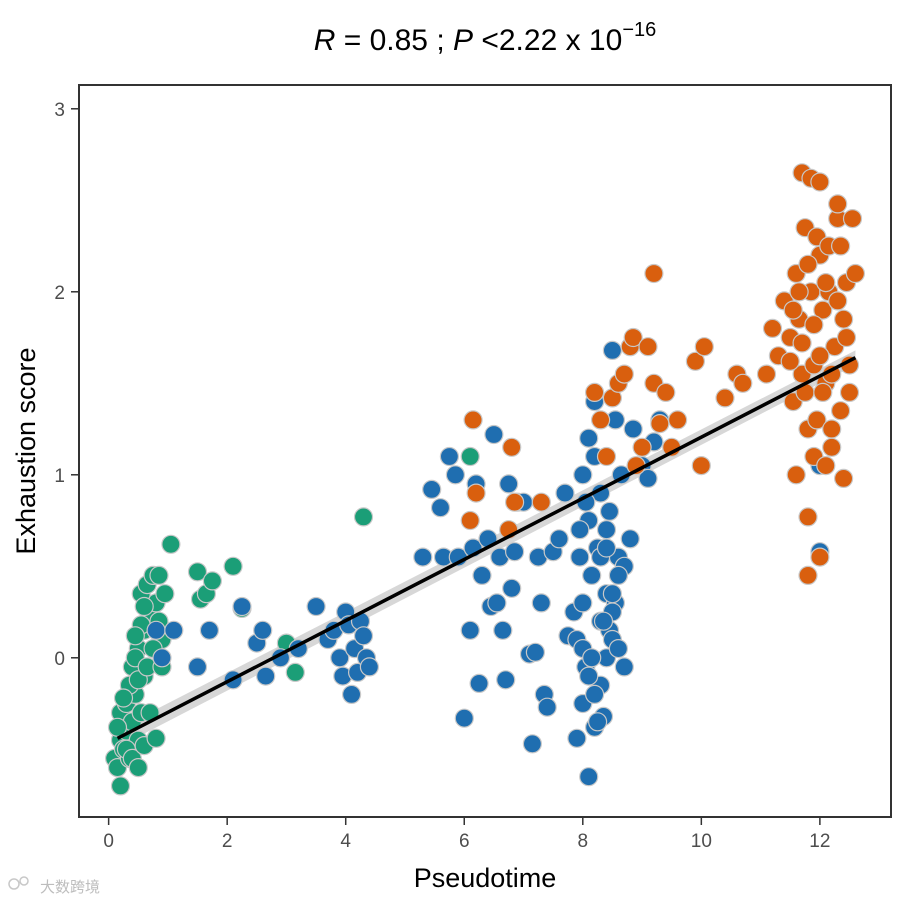 The image size is (906, 904). What do you see at coordinates (14, 884) in the screenshot?
I see `watermark-logo-icon` at bounding box center [14, 884].